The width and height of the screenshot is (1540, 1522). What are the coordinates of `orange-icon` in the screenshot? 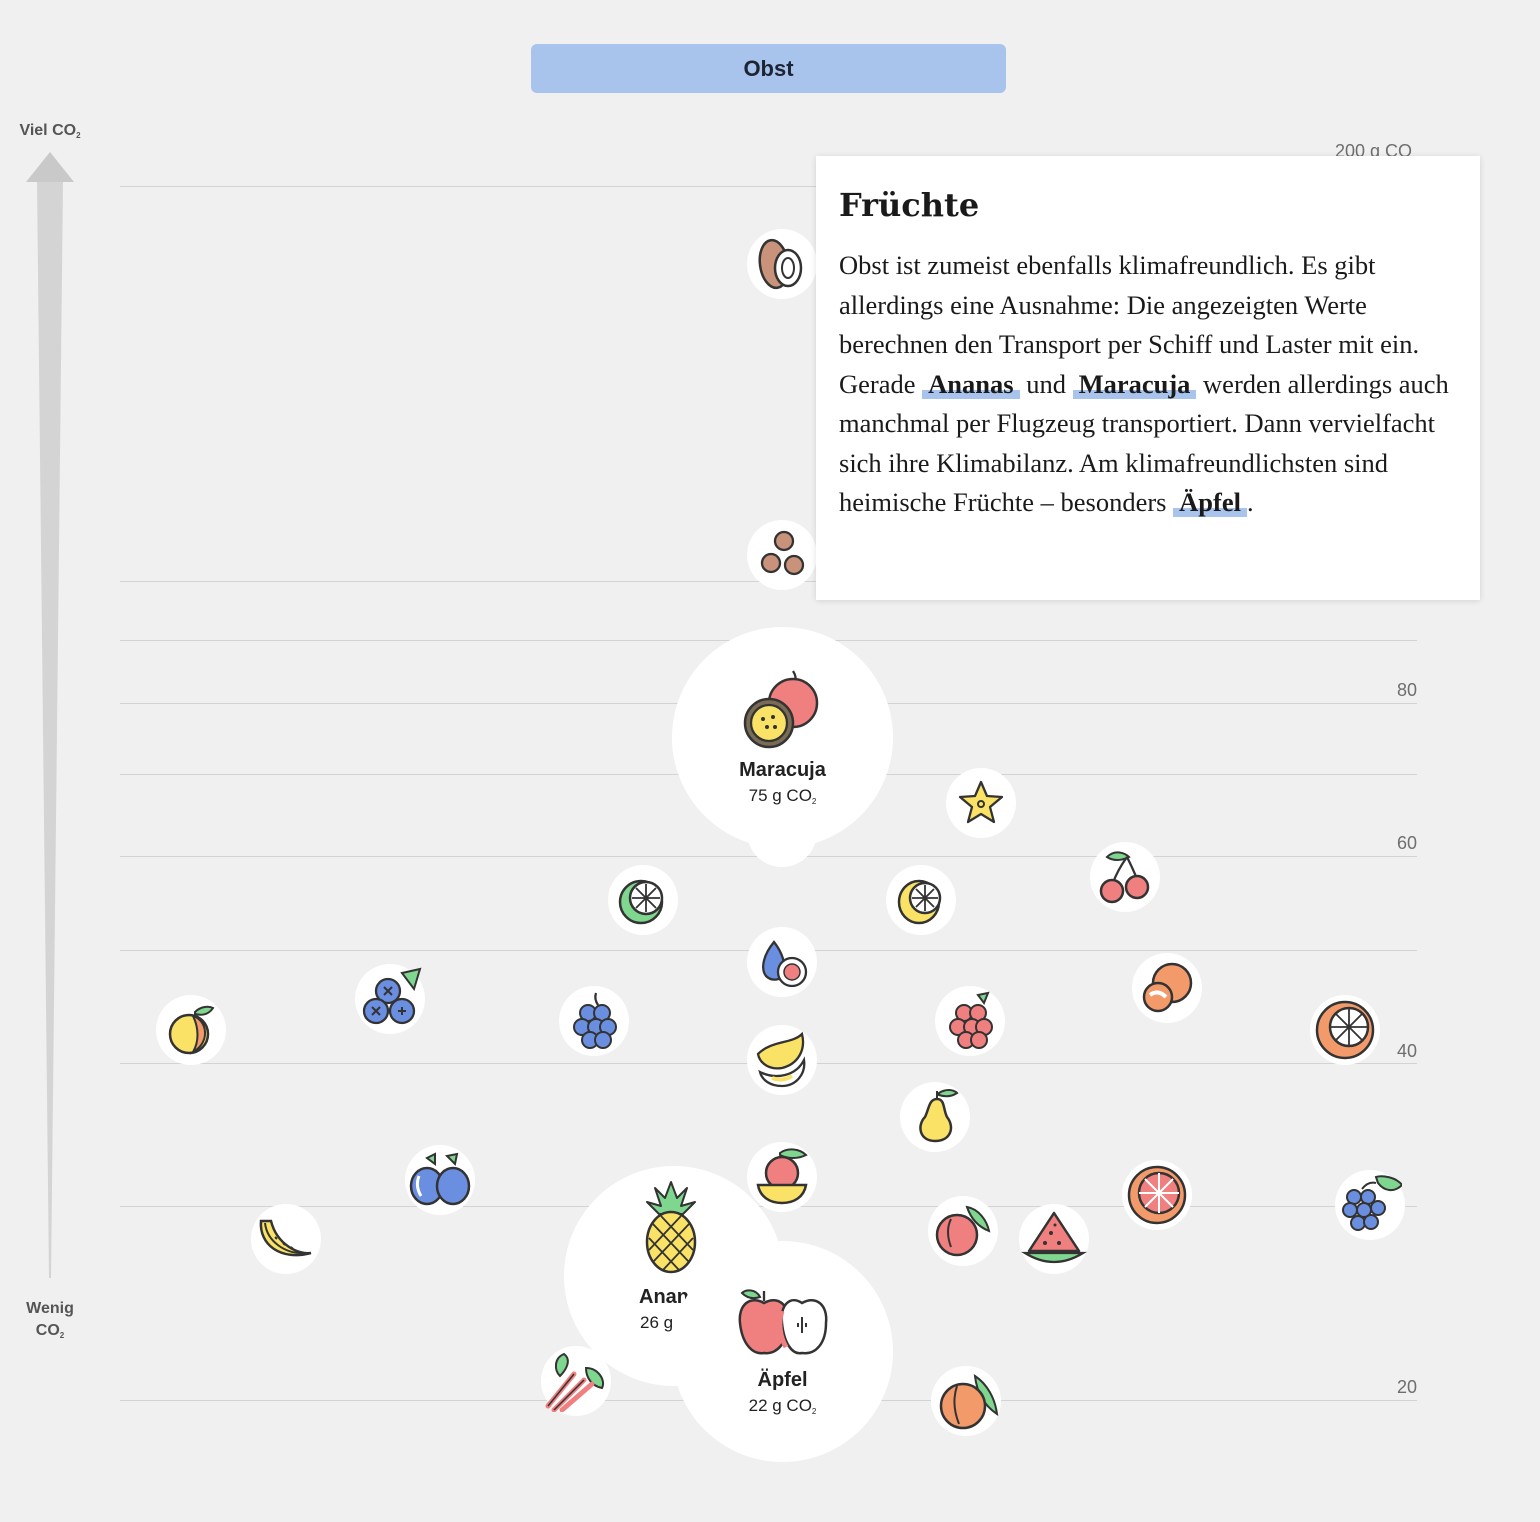 It's located at (1345, 1030).